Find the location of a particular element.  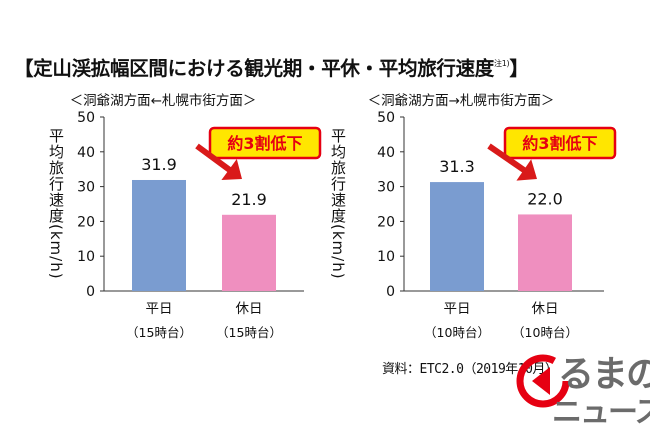

source-note: 資料：ETC2.0（2019年10月） is located at coordinates (470, 369).